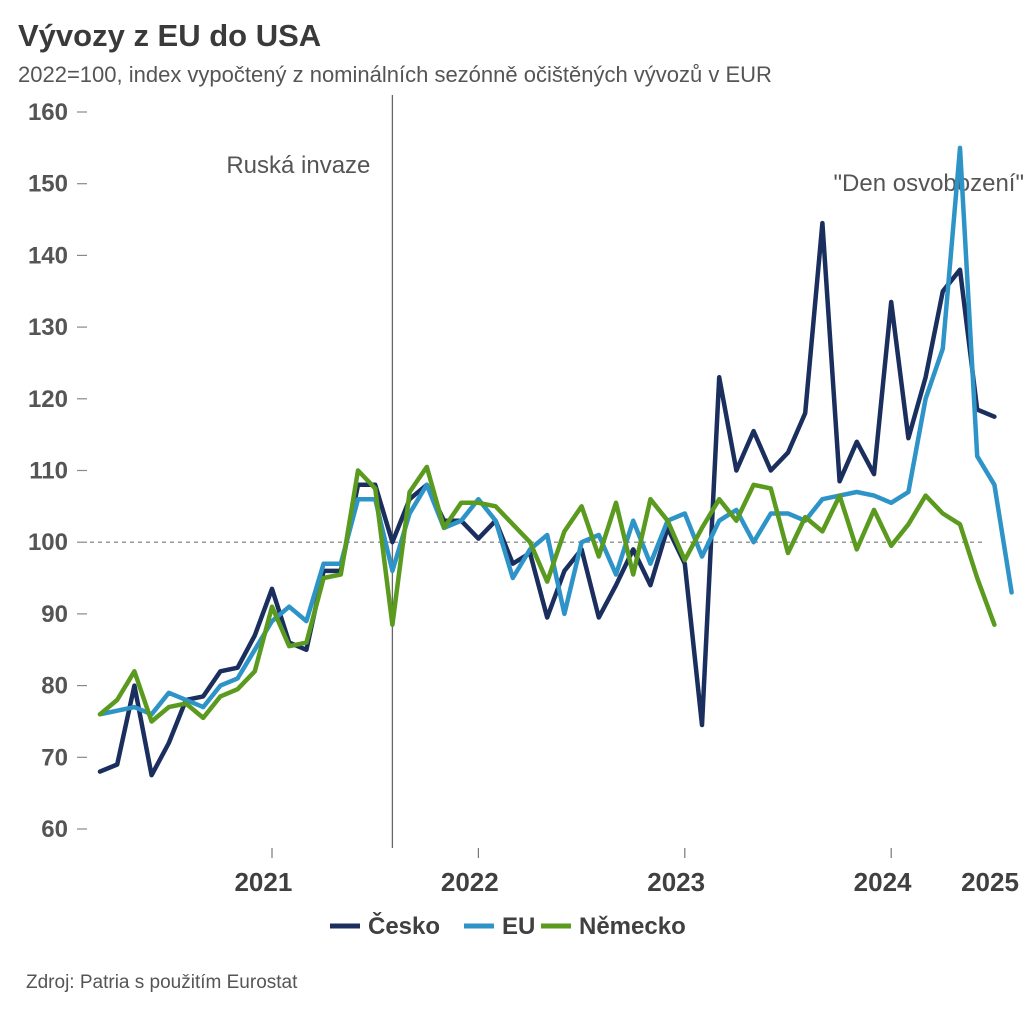 The height and width of the screenshot is (1024, 1024). I want to click on y-axis: 60 70 80 90 100 110 120 130 140 150 160, so click(57, 471).